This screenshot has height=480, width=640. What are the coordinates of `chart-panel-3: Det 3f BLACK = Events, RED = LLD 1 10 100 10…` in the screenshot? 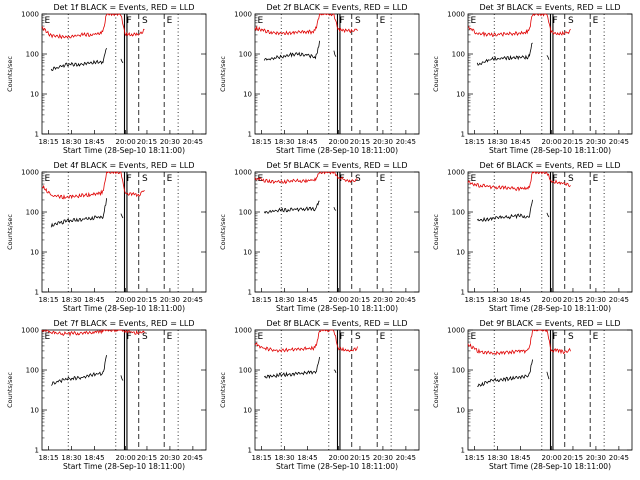 It's located at (532, 79).